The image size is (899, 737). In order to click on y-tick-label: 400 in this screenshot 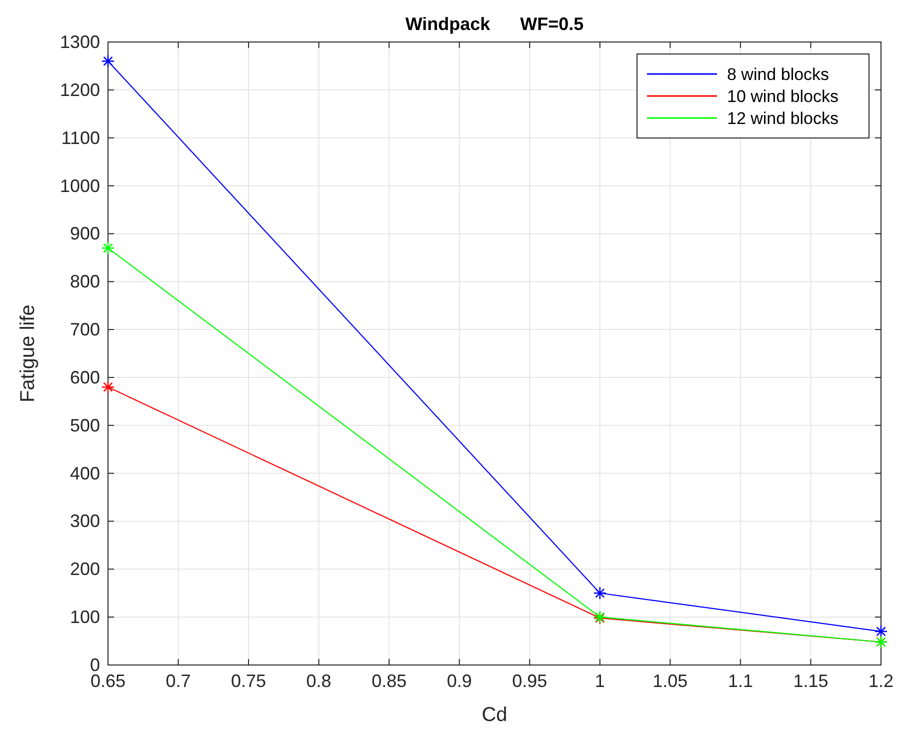, I will do `click(85, 473)`.